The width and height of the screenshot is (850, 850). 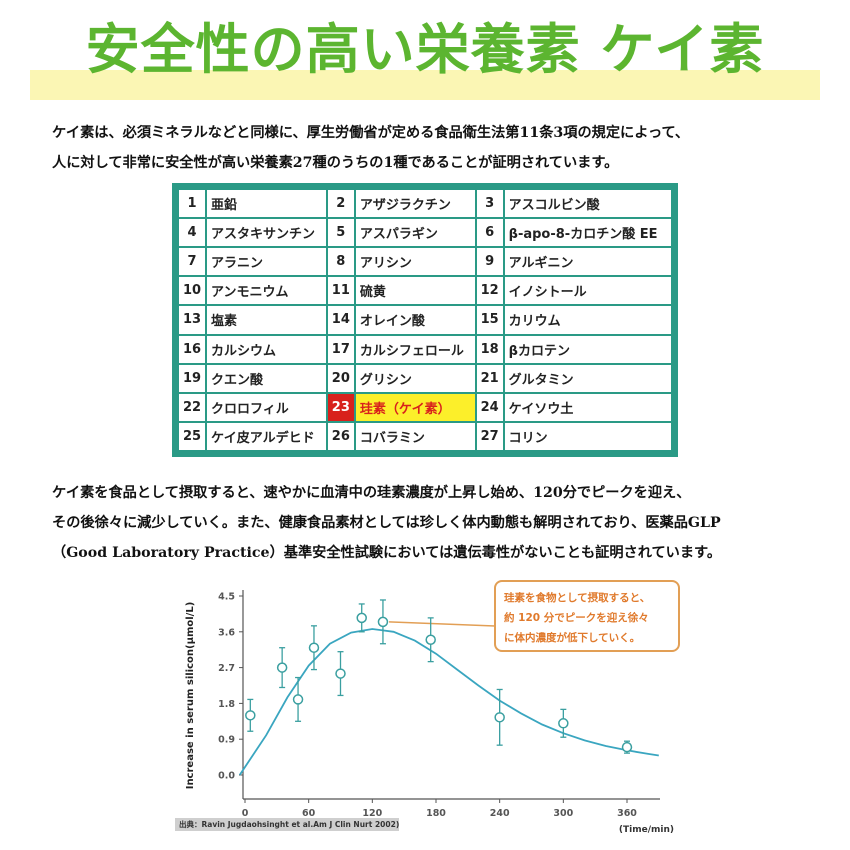 What do you see at coordinates (192, 349) in the screenshot?
I see `nutrient-number: 16` at bounding box center [192, 349].